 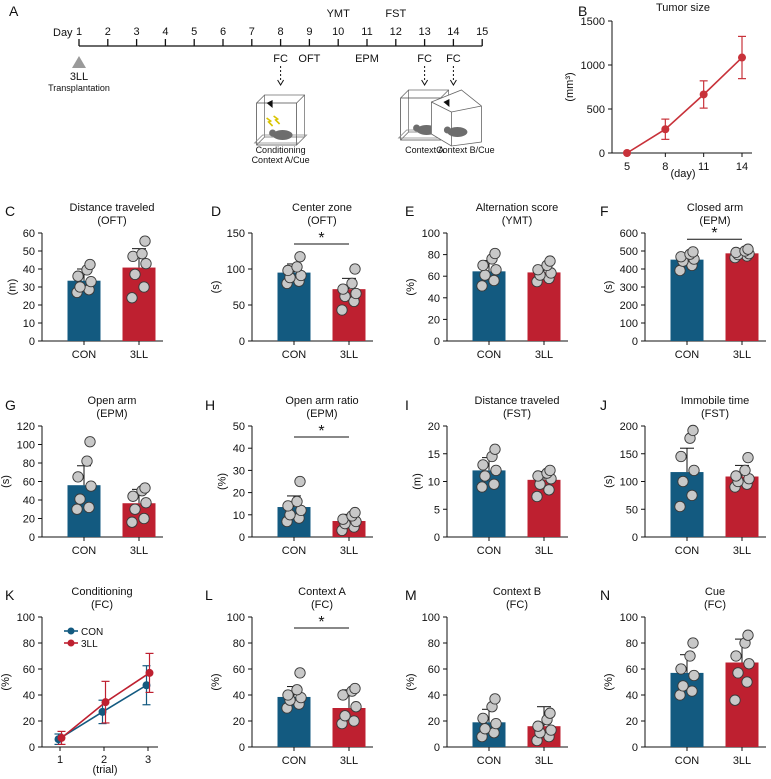 I want to click on context-cage-outline, so click(x=456, y=118).